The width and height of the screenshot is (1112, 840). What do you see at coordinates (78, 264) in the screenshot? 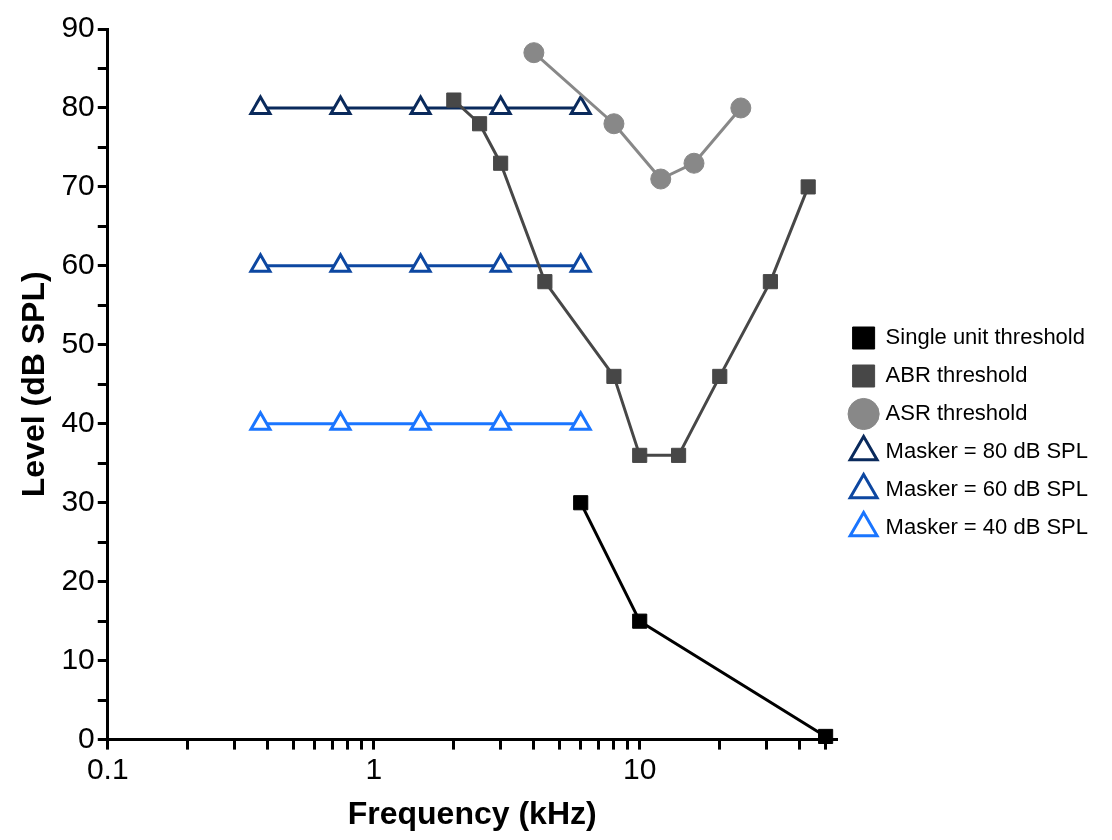
I see `y-tick-label: 60` at bounding box center [78, 264].